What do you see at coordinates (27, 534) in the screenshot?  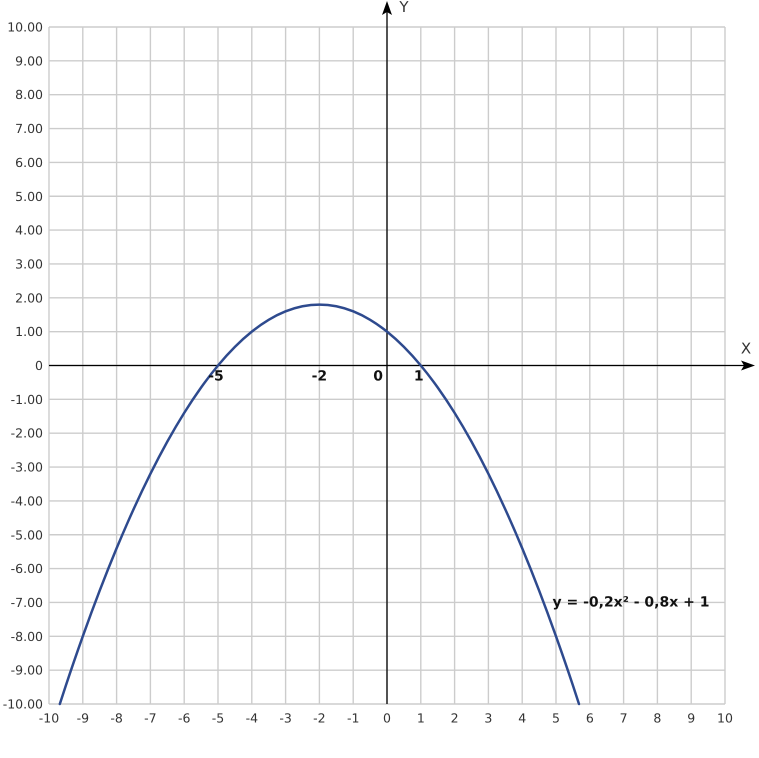 I see `y-tick-label: -5.00` at bounding box center [27, 534].